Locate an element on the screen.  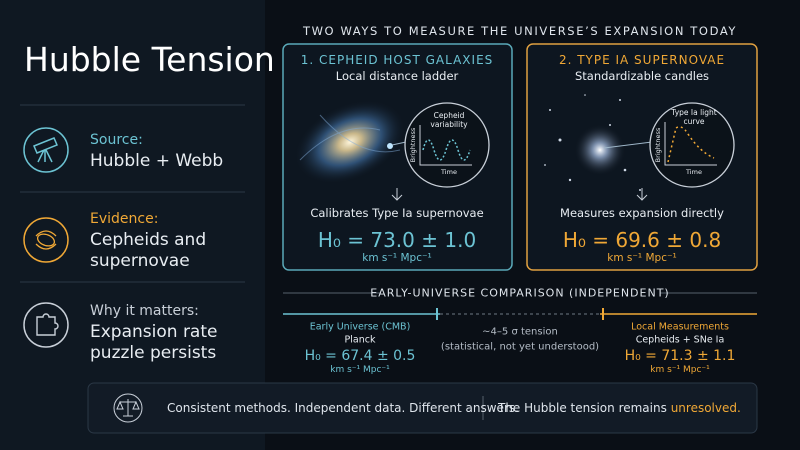
cepheid-curve is located at coordinates (446, 150).